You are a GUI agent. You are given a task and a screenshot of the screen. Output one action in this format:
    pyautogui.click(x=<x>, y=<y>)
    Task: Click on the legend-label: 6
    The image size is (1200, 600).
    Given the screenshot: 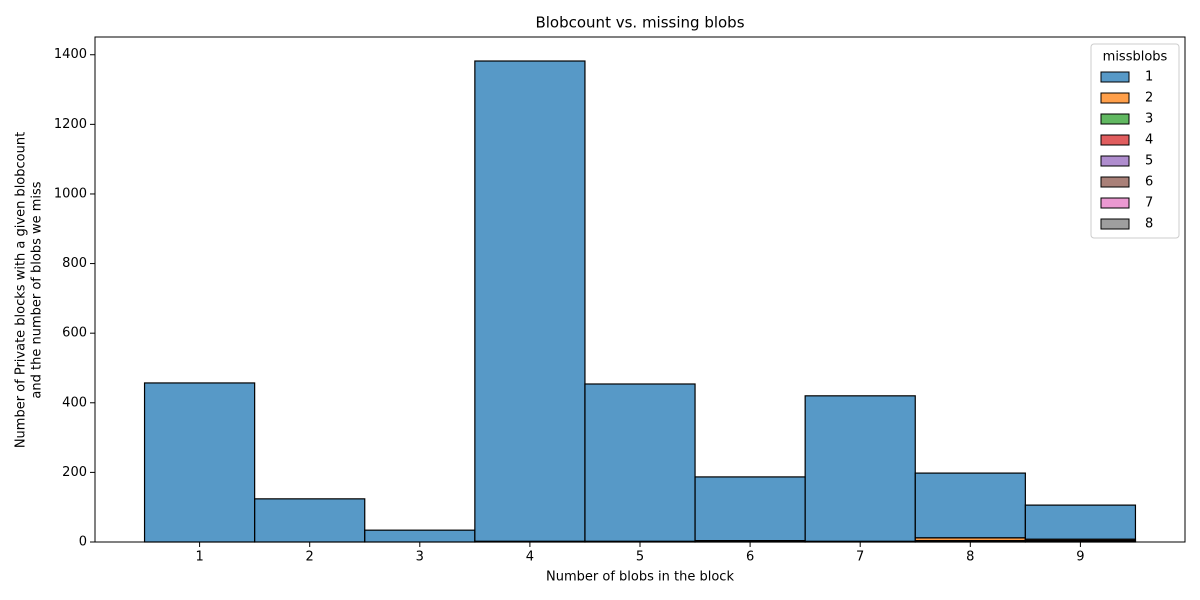 What is the action you would take?
    pyautogui.click(x=1149, y=182)
    